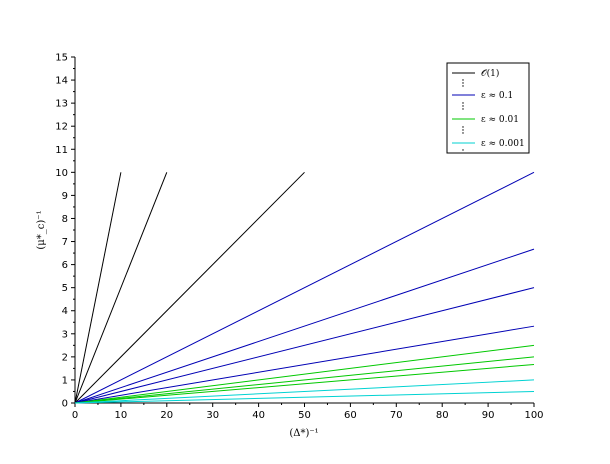  Describe the element at coordinates (500, 120) in the screenshot. I see `legend-label-eps-0-01: ε ≈ 0.01` at that location.